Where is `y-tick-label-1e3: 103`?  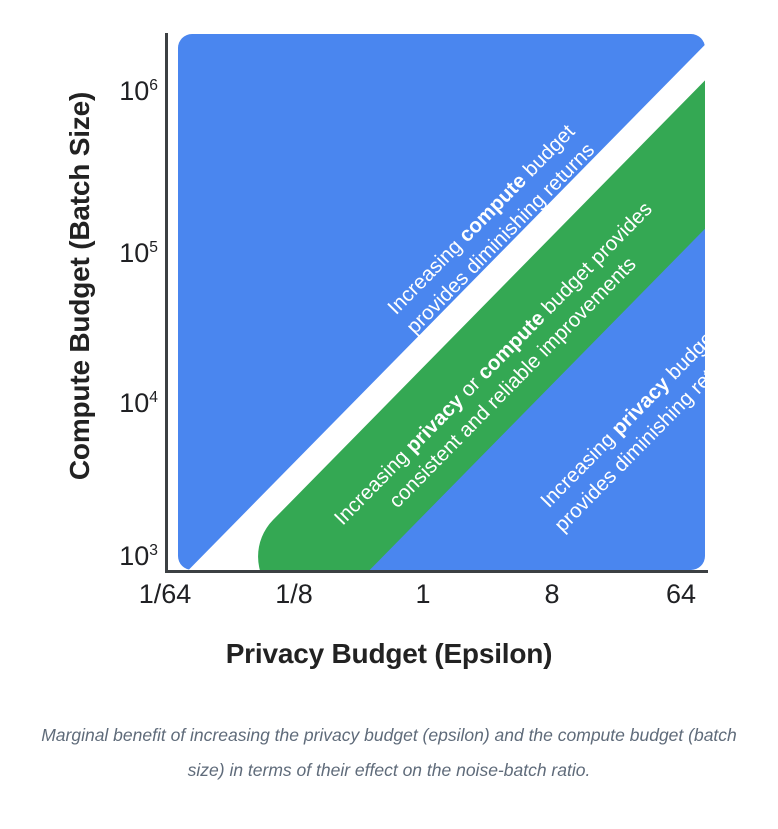
y-tick-label-1e3: 103 is located at coordinates (119, 556).